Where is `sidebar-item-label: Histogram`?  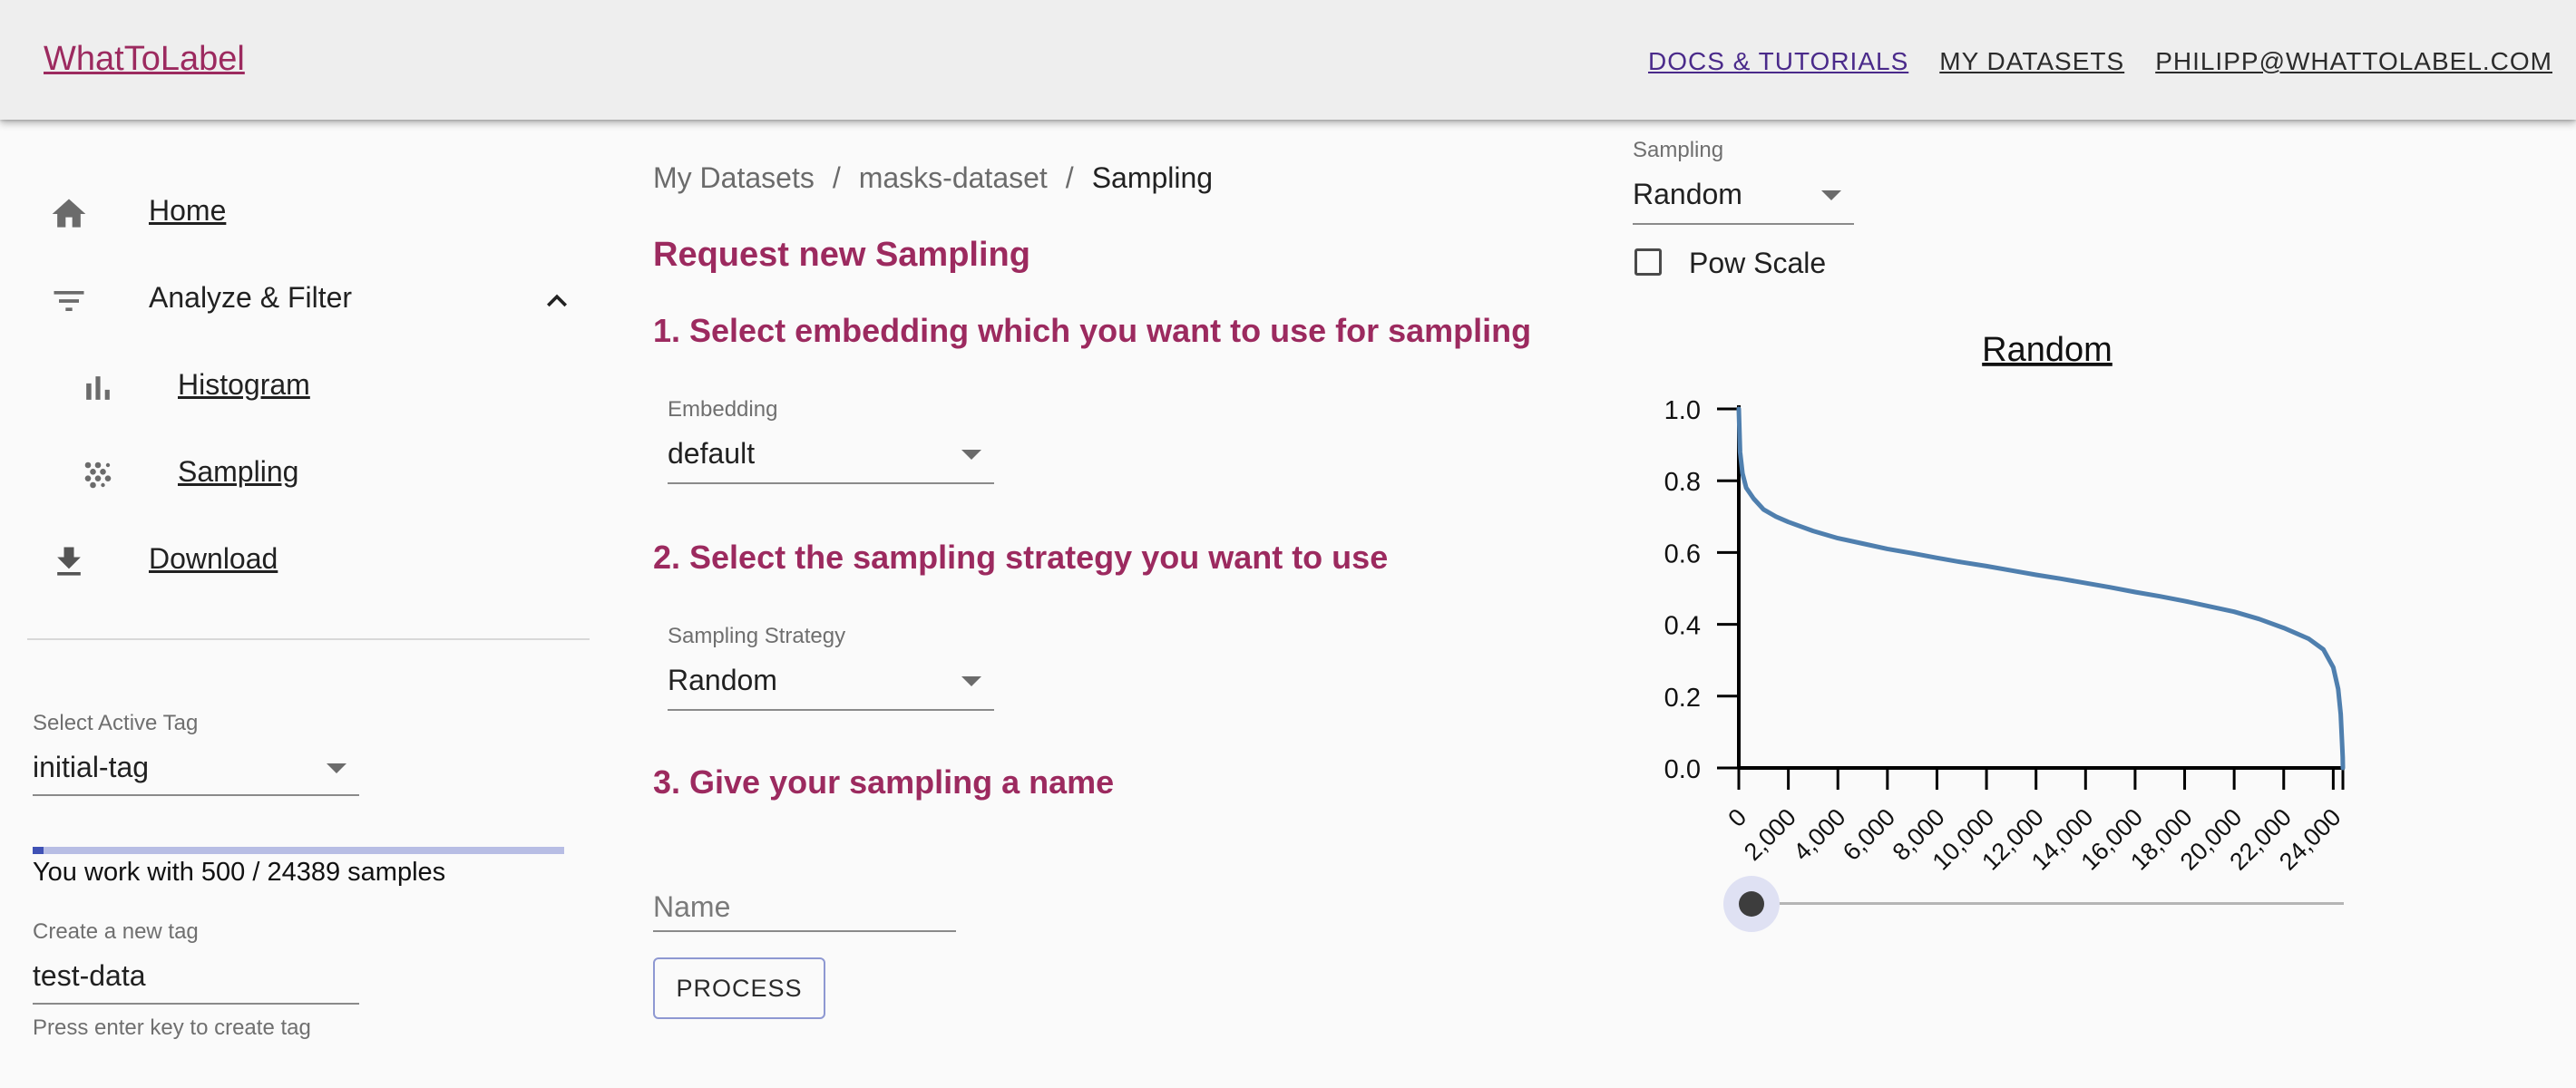
sidebar-item-label: Histogram is located at coordinates (244, 384).